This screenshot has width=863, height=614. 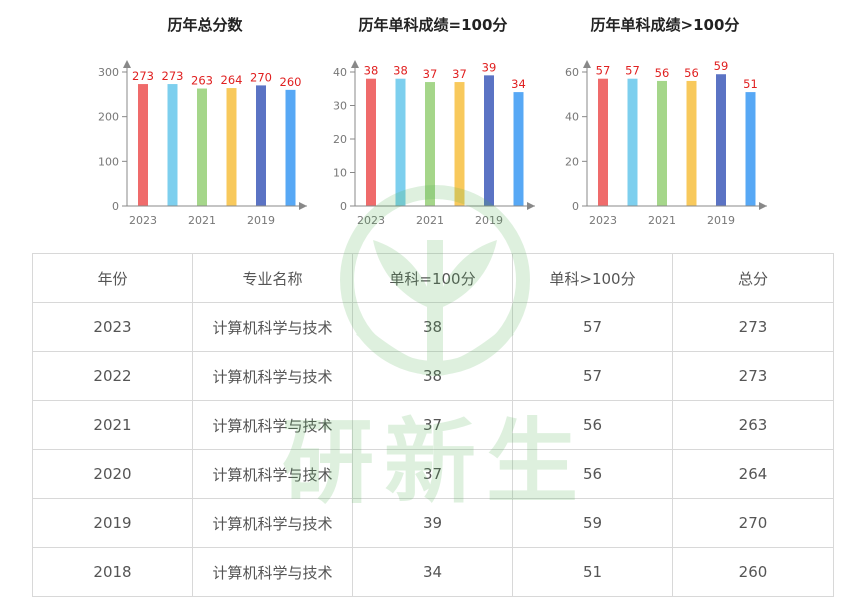 What do you see at coordinates (112, 376) in the screenshot?
I see `cell-year: 2022` at bounding box center [112, 376].